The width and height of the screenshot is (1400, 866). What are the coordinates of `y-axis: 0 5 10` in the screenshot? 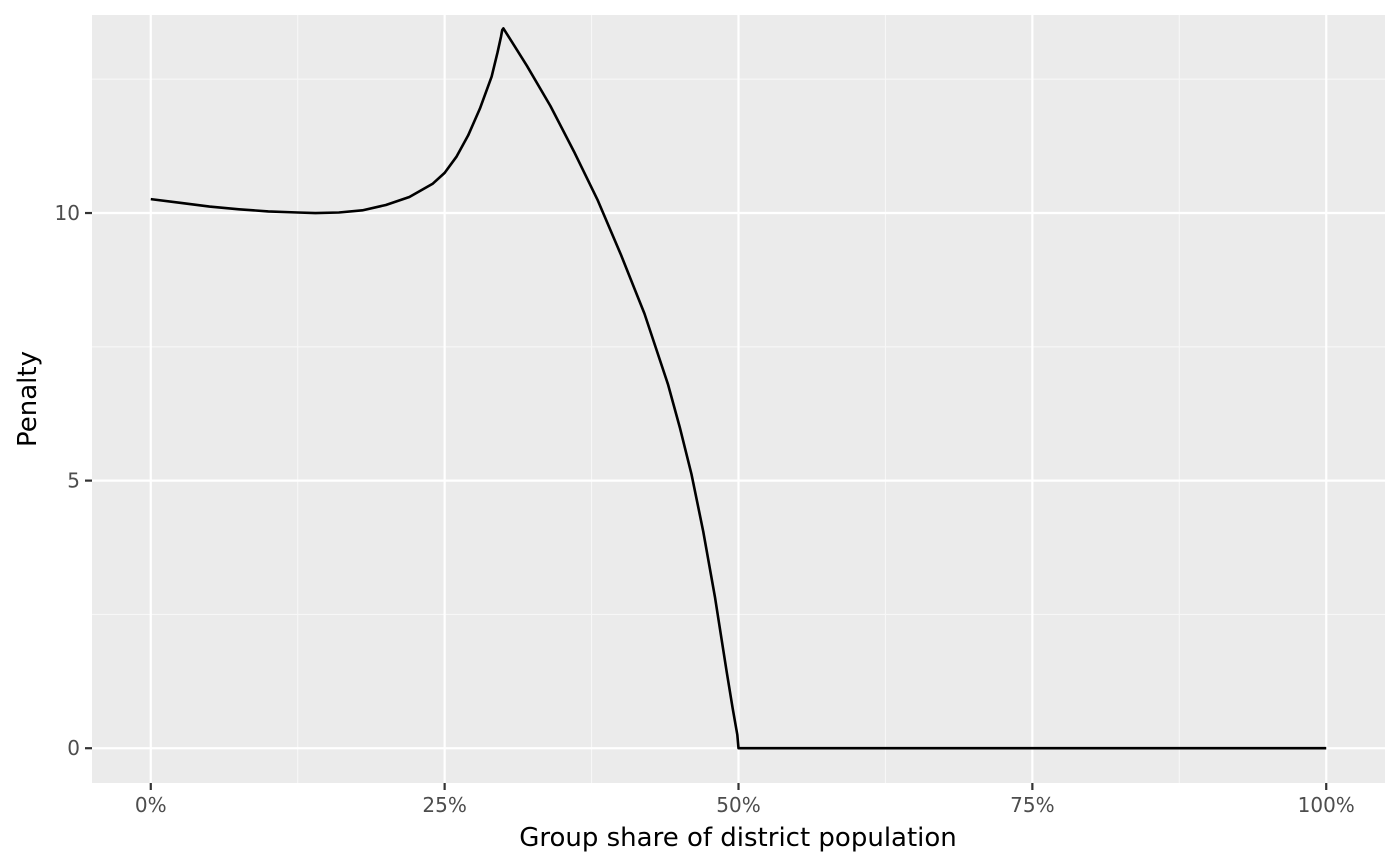 It's located at (73, 480).